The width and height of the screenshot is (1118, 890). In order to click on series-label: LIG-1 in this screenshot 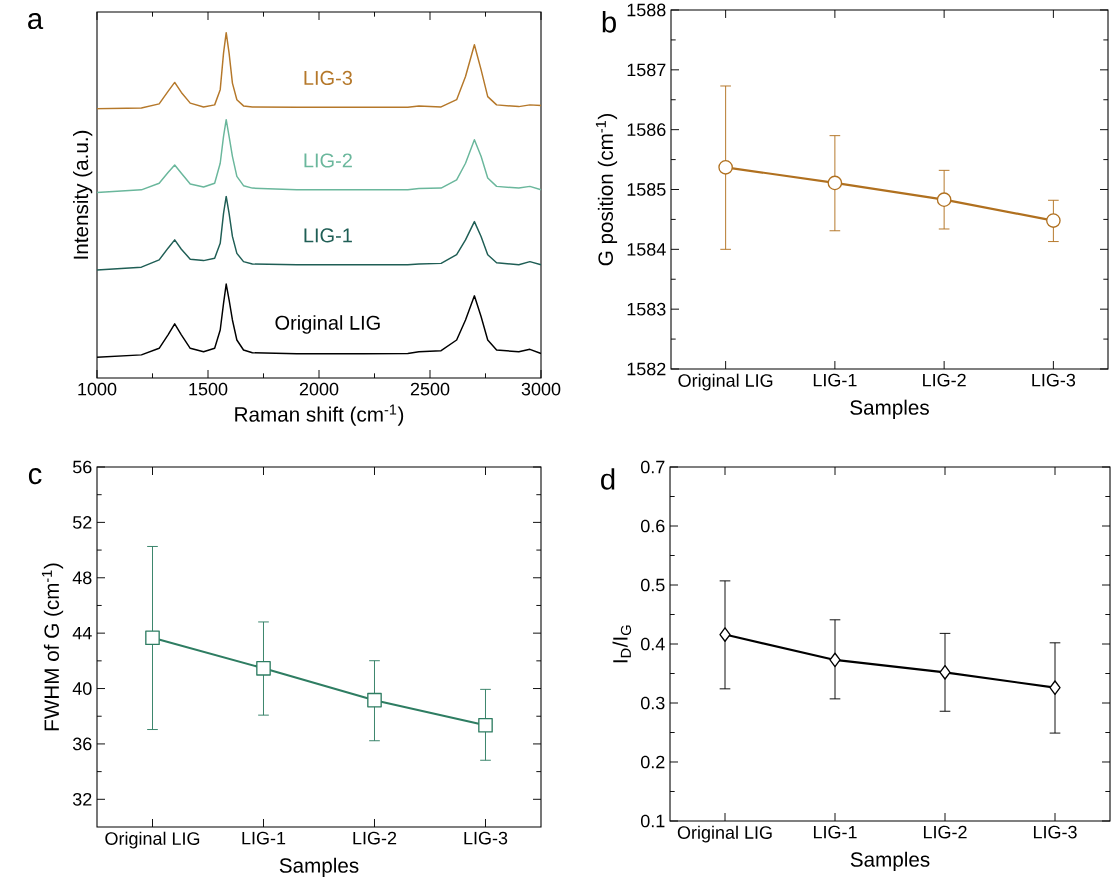, I will do `click(328, 235)`.